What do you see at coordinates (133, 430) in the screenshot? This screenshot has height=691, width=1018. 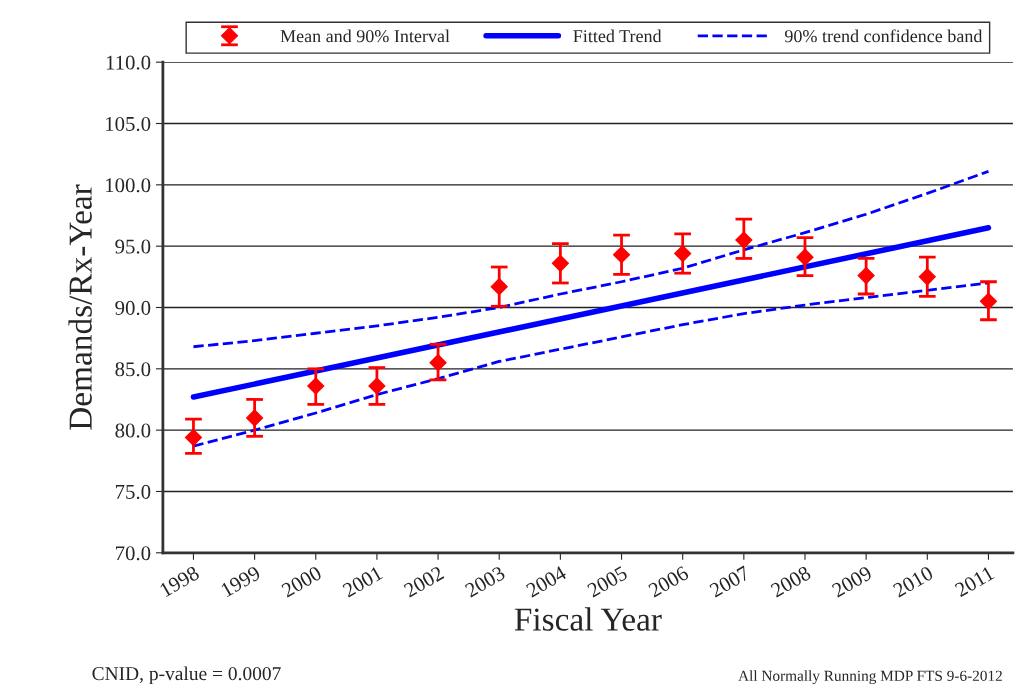 I see `y-tick-label: 80.0` at bounding box center [133, 430].